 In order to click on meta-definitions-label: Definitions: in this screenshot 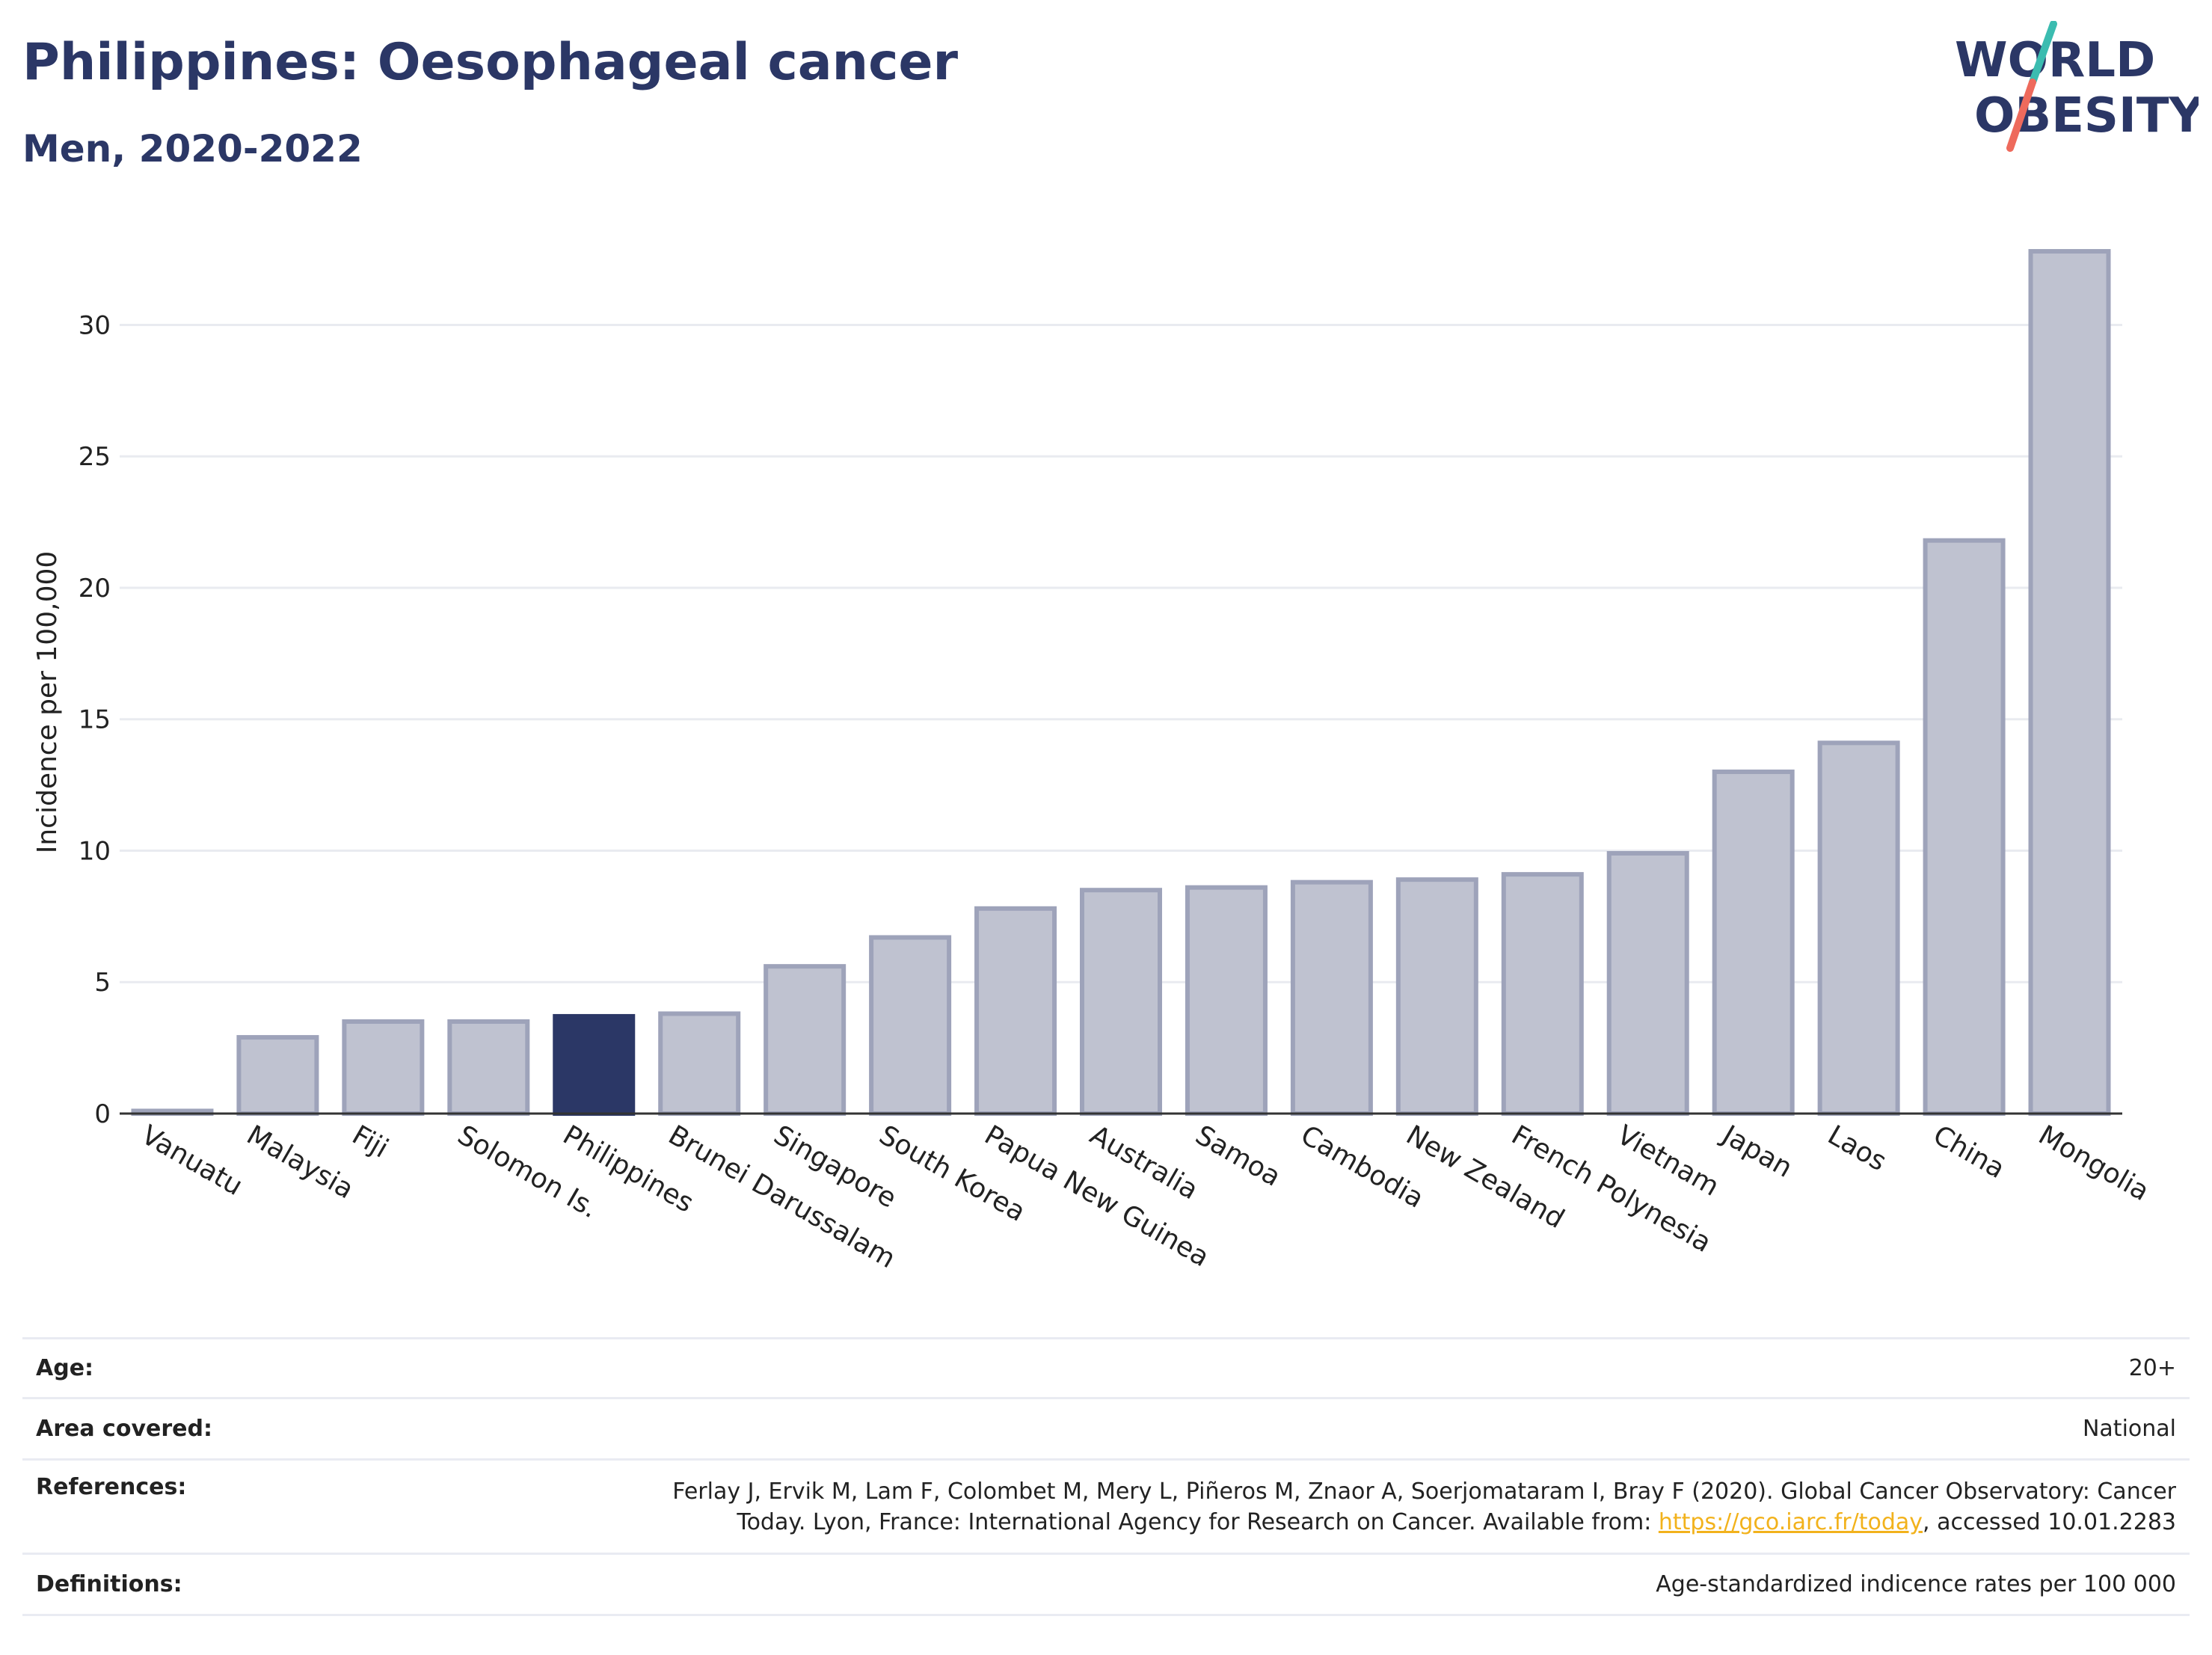, I will do `click(170, 1584)`.